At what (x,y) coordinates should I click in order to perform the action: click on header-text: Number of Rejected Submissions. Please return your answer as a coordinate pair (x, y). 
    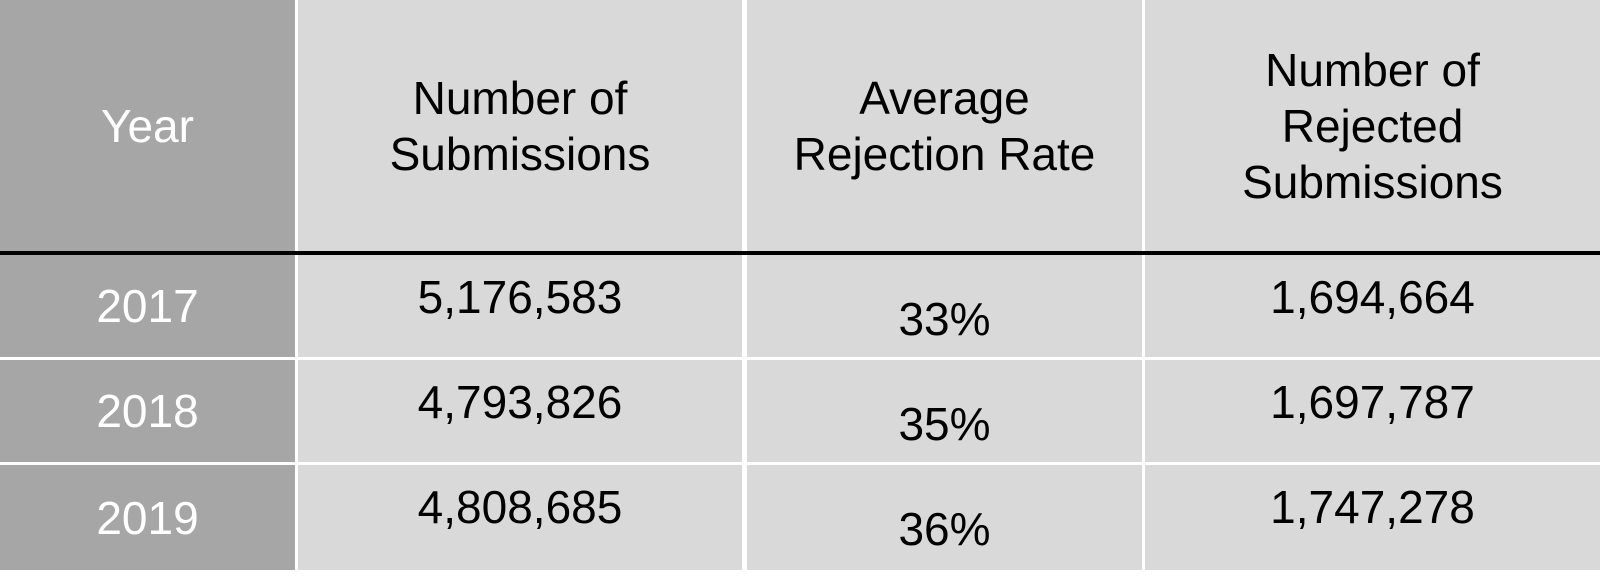
    Looking at the image, I should click on (1372, 125).